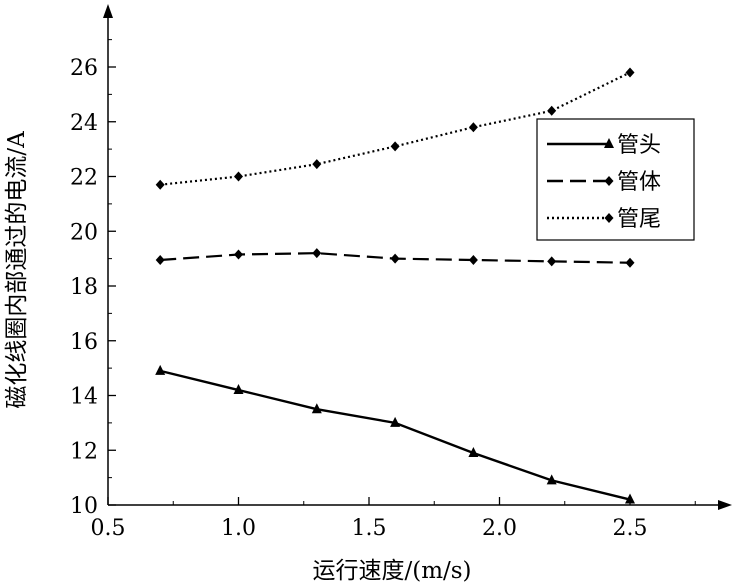 The width and height of the screenshot is (740, 585). Describe the element at coordinates (84, 68) in the screenshot. I see `y-tick-label: 26` at that location.